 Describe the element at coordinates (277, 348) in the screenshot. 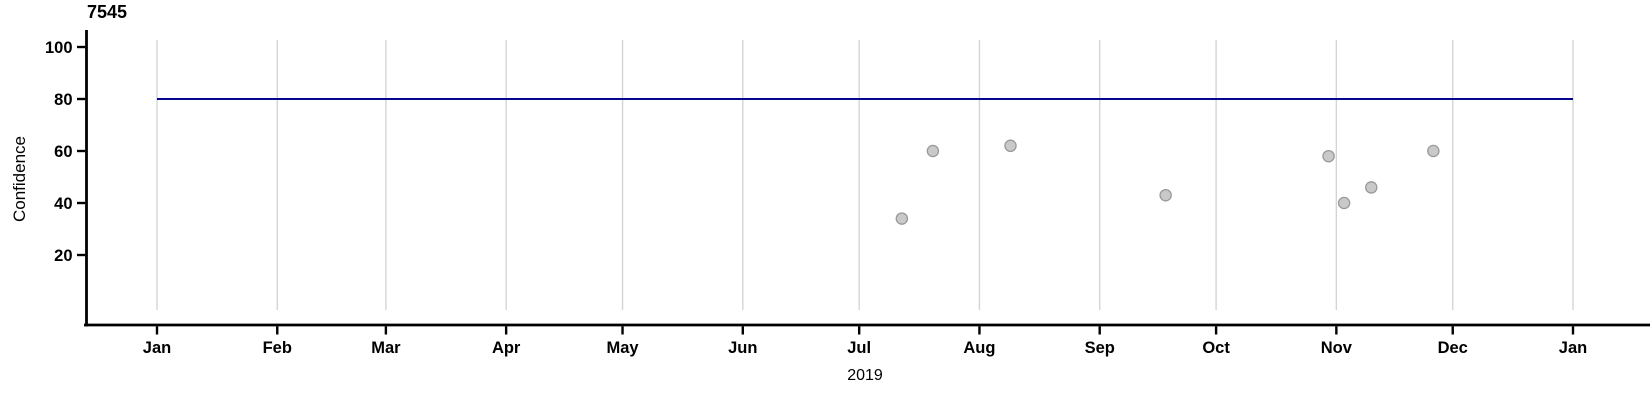

I see `x-tick-label: Feb` at that location.